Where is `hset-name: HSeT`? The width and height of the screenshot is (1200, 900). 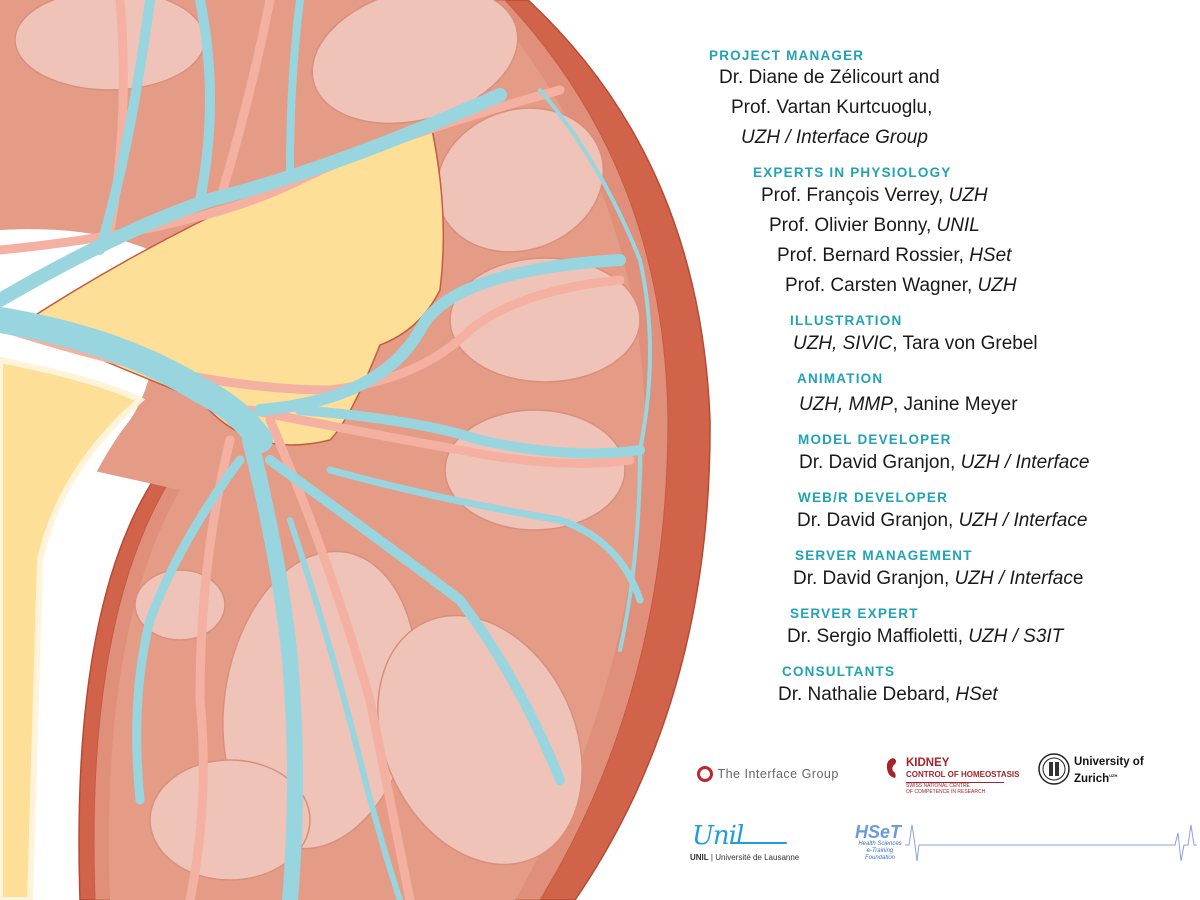
hset-name: HSeT is located at coordinates (878, 832).